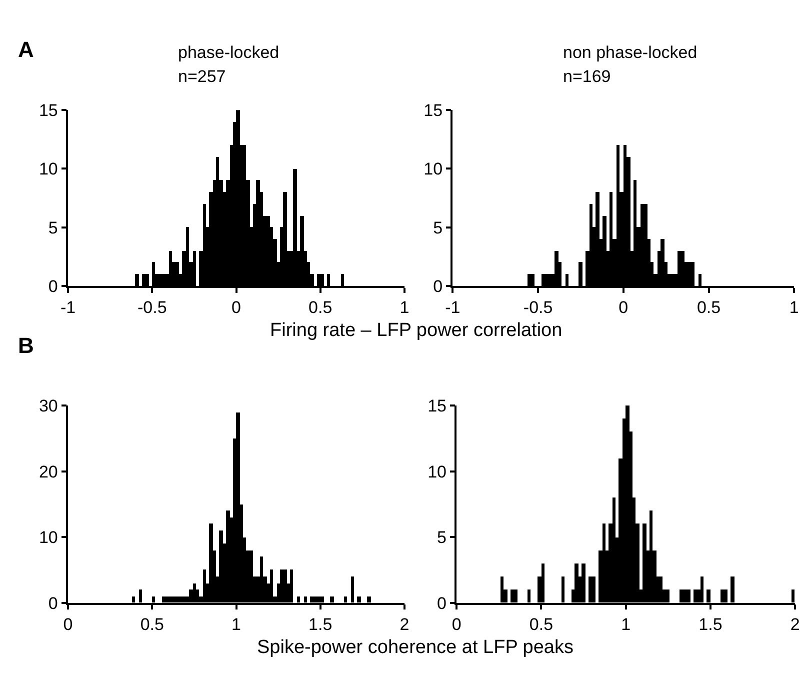  I want to click on x-axis-title: Firing rate – LFP power correlation, so click(416, 330).